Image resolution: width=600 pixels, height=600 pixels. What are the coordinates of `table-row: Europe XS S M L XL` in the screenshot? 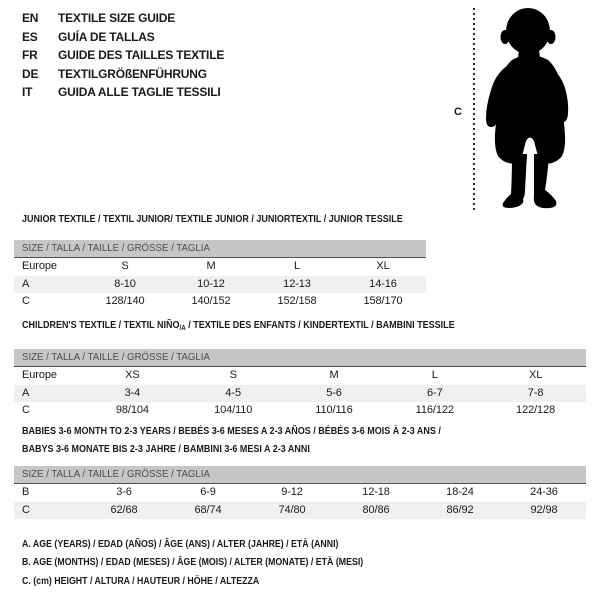 It's located at (300, 376).